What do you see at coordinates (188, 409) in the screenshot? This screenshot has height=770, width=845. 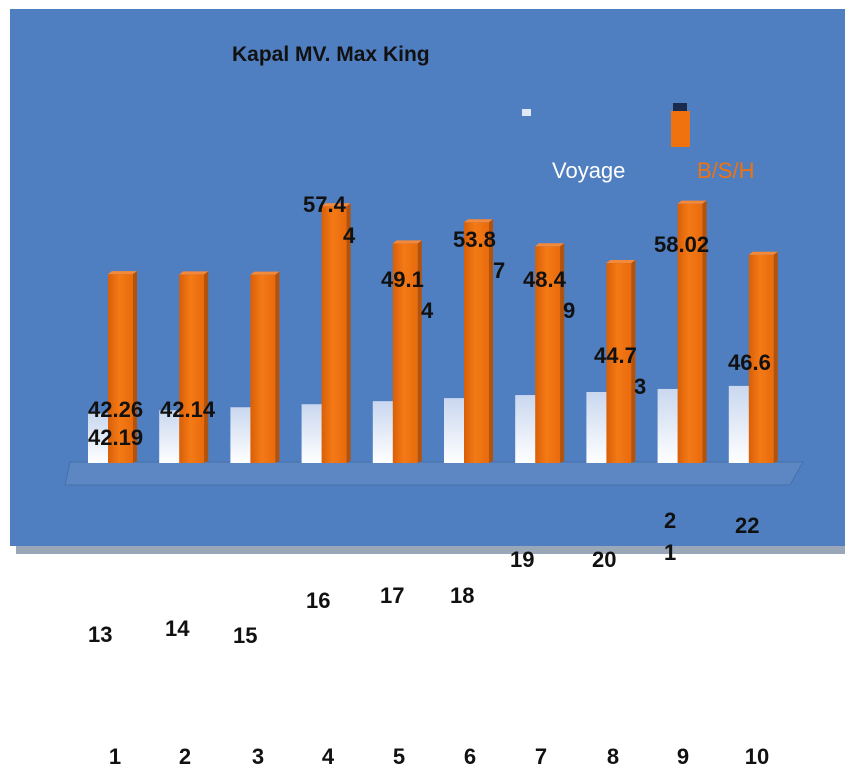 I see `label-bsh-3: 42.14` at bounding box center [188, 409].